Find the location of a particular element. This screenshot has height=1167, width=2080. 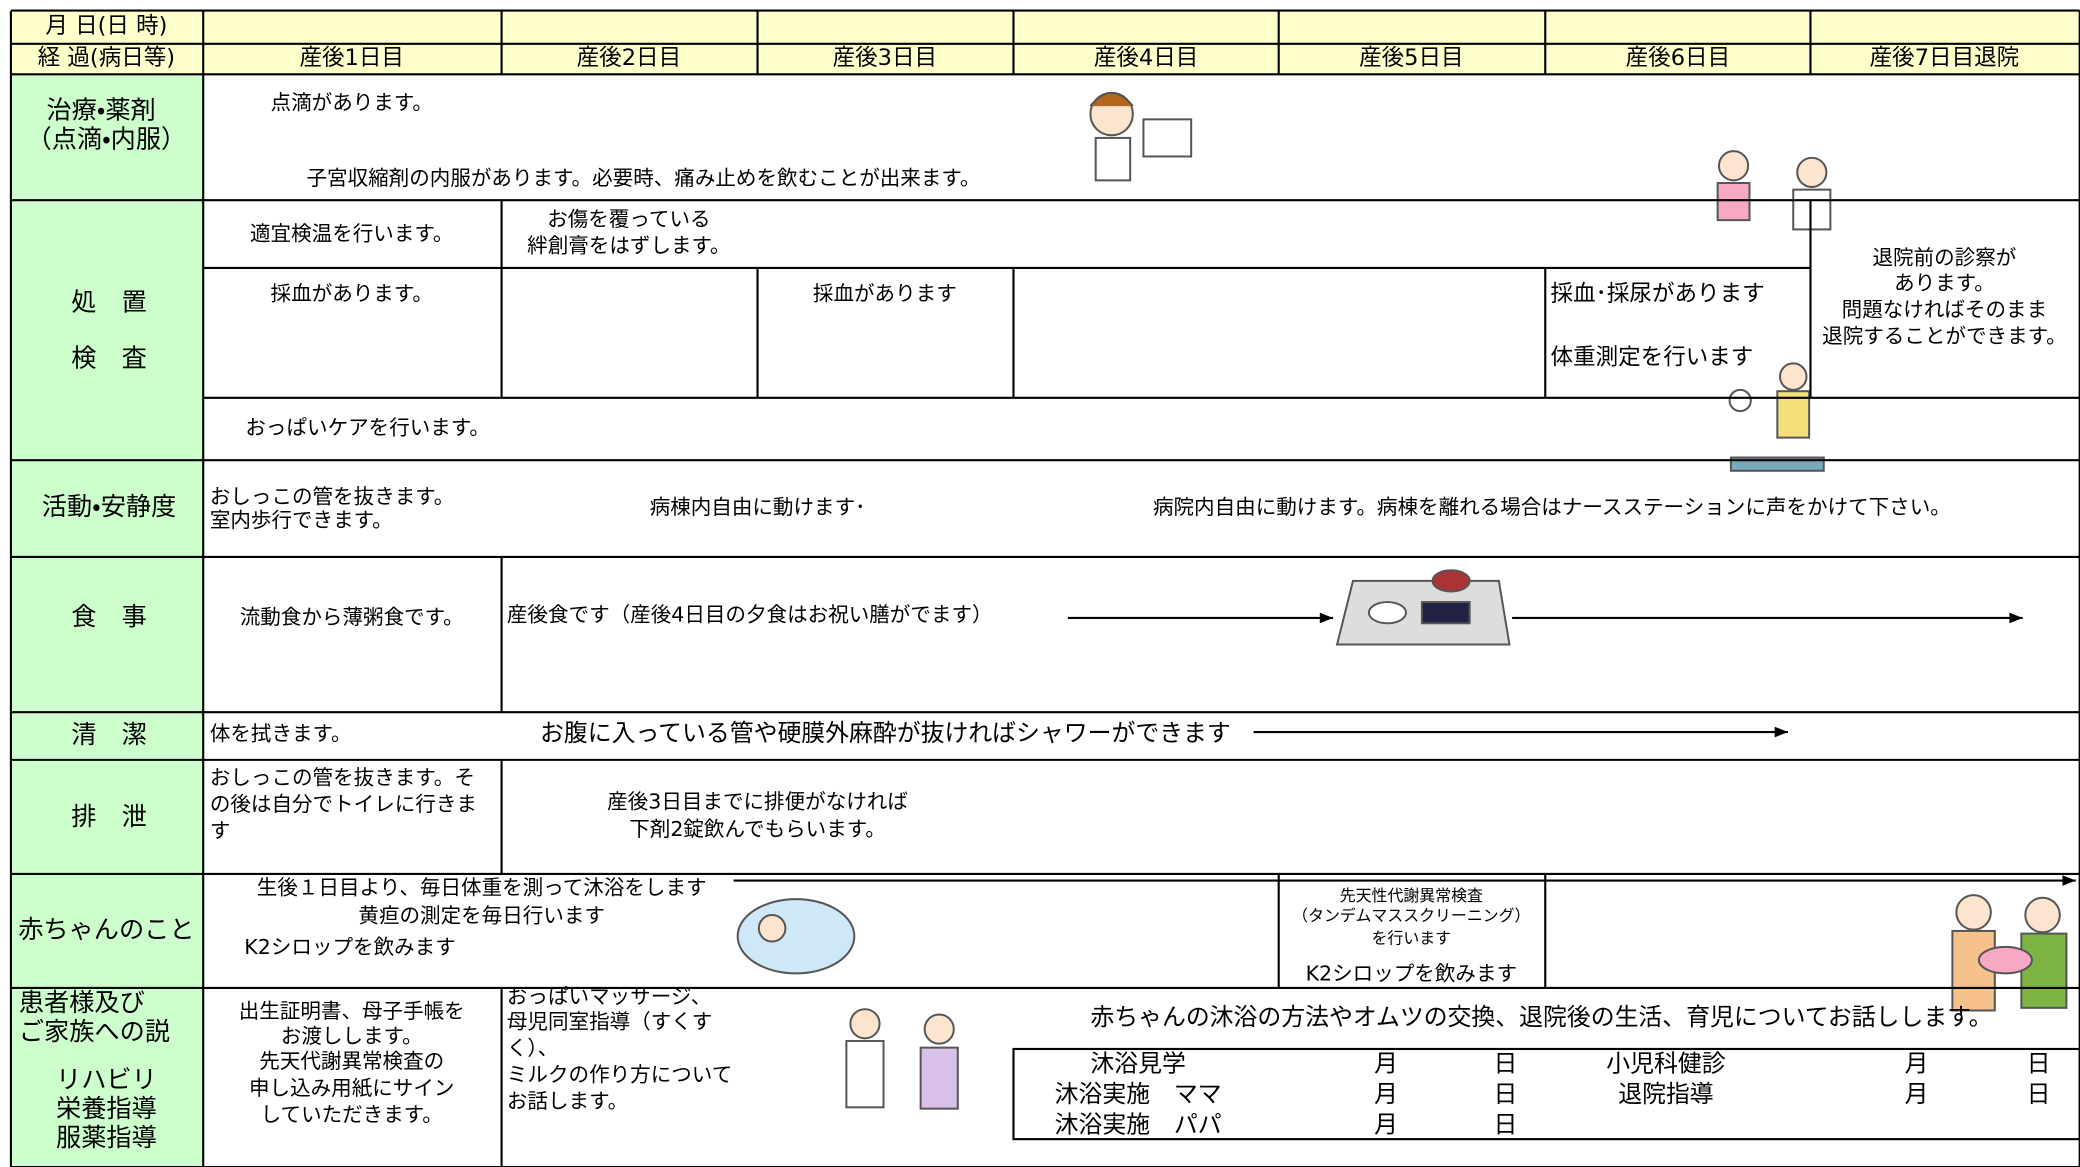

day-header: 産後7日目退院 is located at coordinates (1945, 58).